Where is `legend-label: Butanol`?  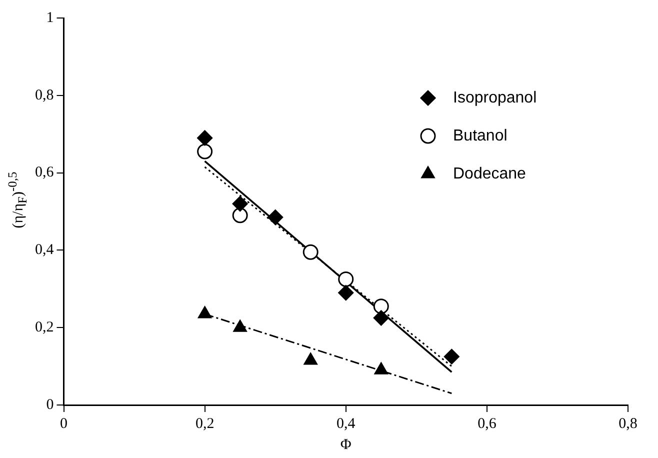
legend-label: Butanol is located at coordinates (480, 135).